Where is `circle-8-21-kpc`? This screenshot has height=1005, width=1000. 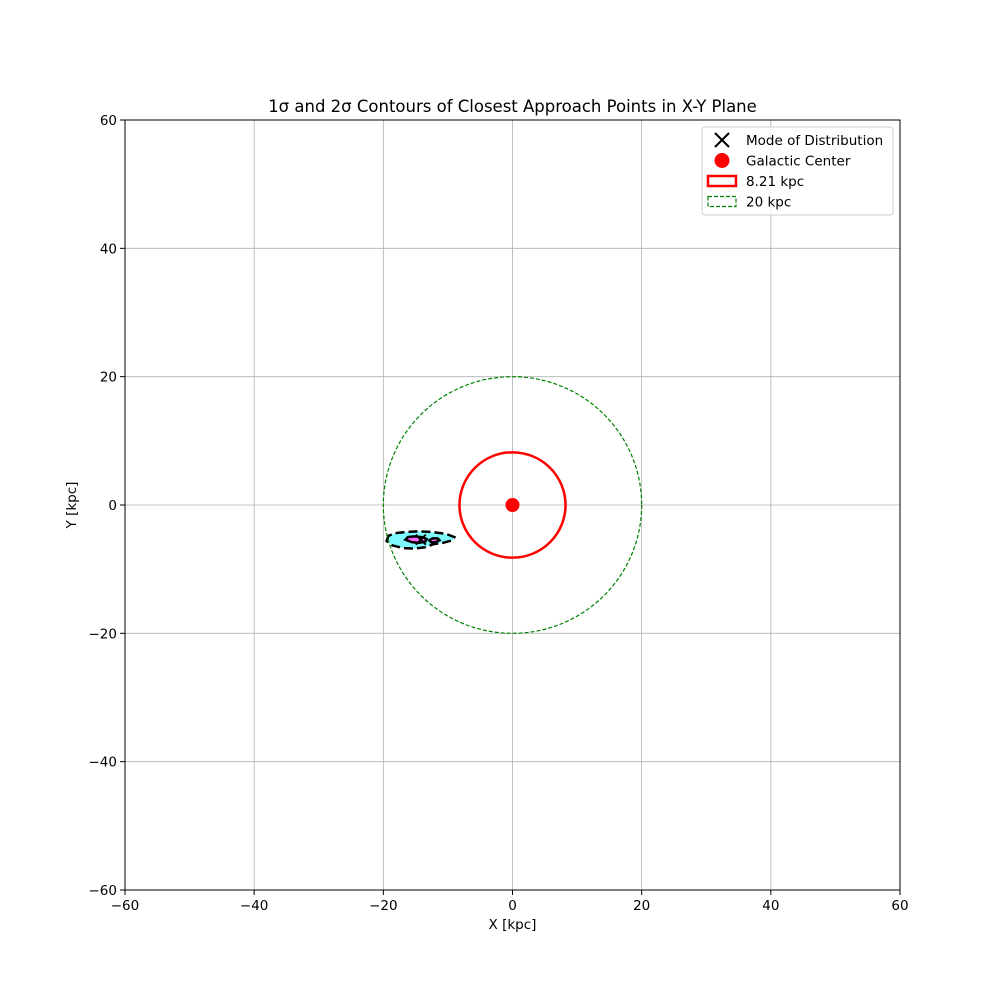 circle-8-21-kpc is located at coordinates (512, 505).